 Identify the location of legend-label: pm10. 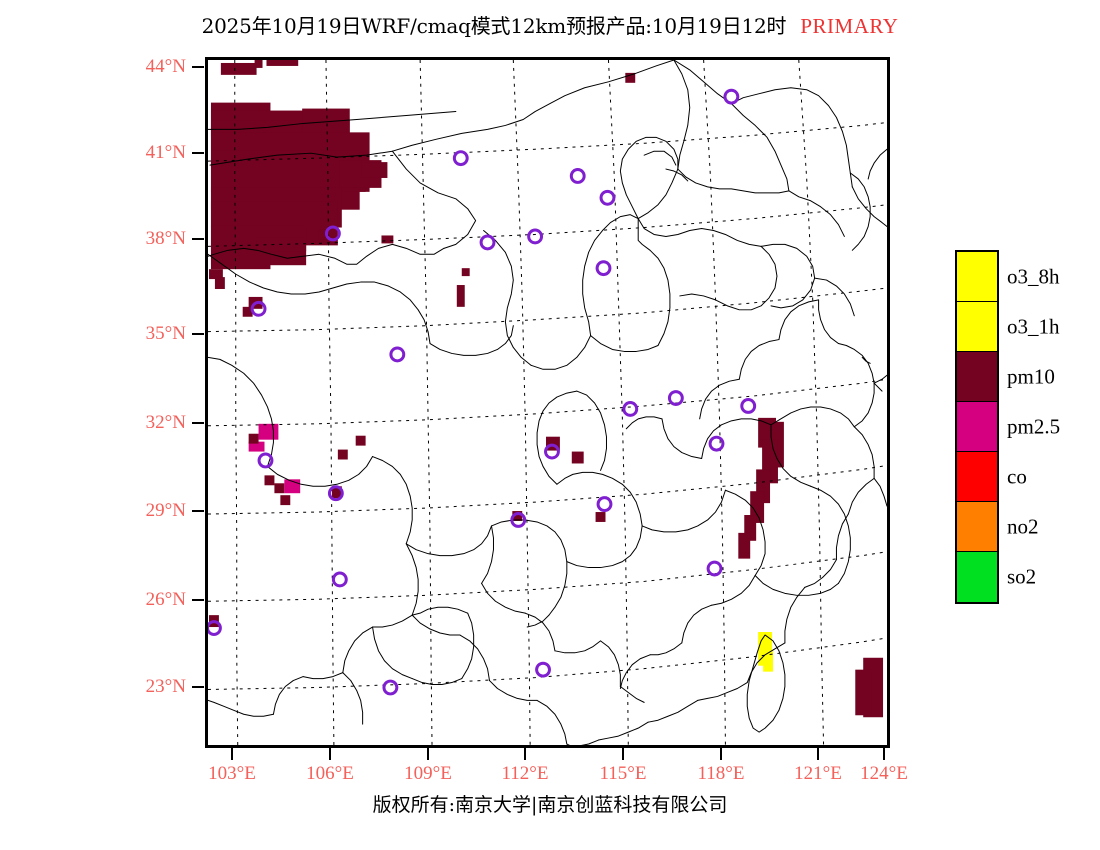
(1031, 376).